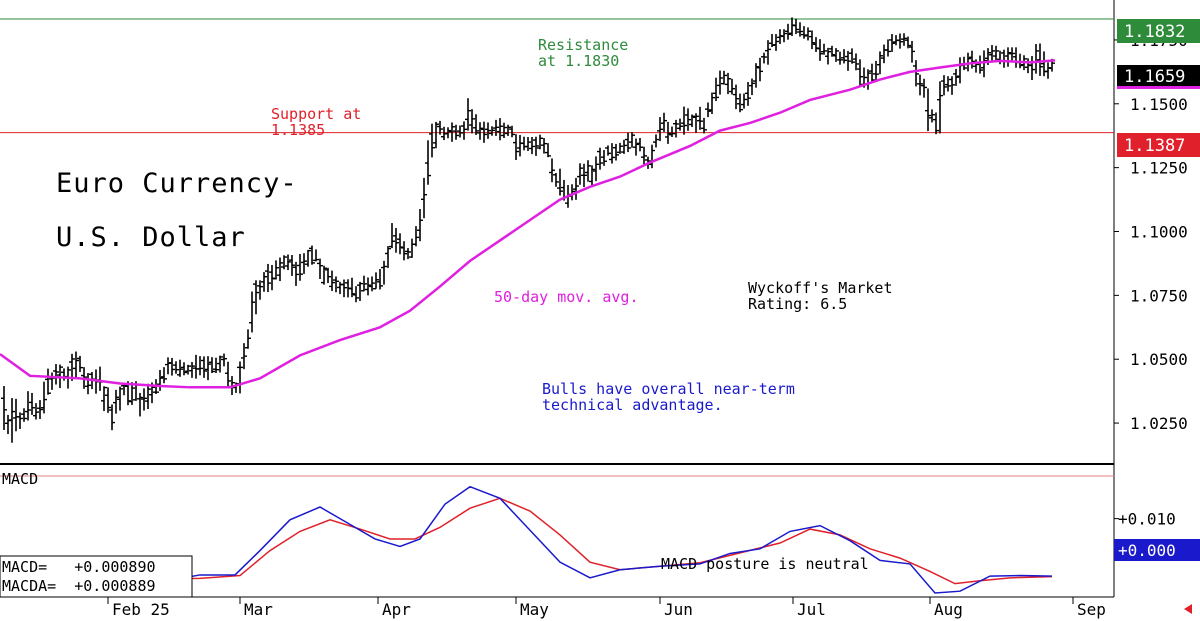  I want to click on macd-panel-title: MACD, so click(20, 479).